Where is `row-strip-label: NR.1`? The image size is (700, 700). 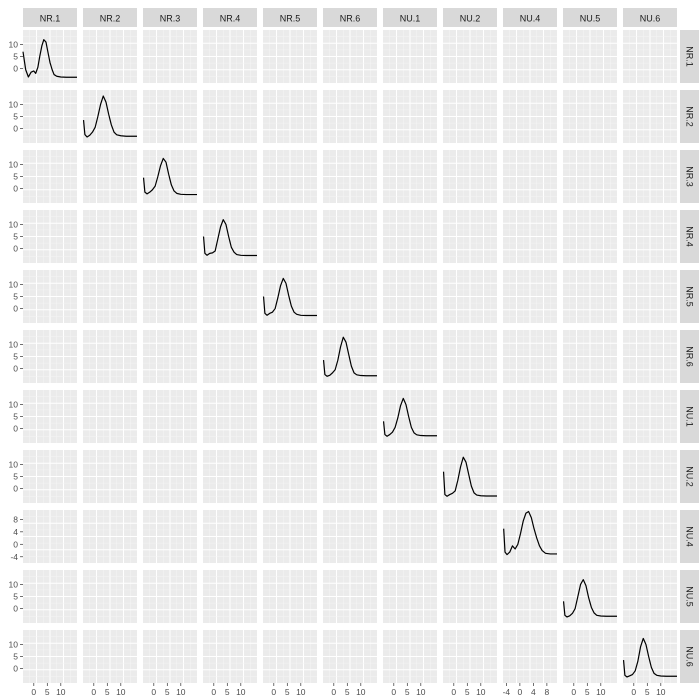 row-strip-label: NR.1 is located at coordinates (690, 56).